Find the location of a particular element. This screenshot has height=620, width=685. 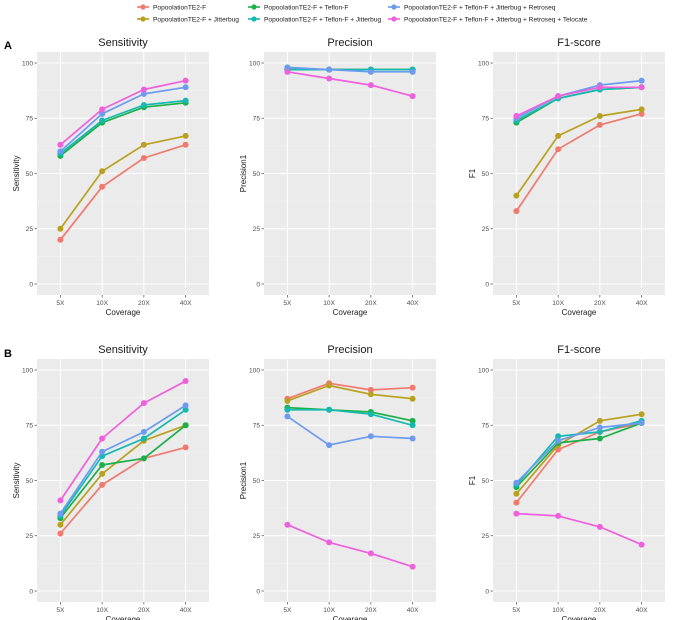

y-axis-label: F1 is located at coordinates (472, 173).